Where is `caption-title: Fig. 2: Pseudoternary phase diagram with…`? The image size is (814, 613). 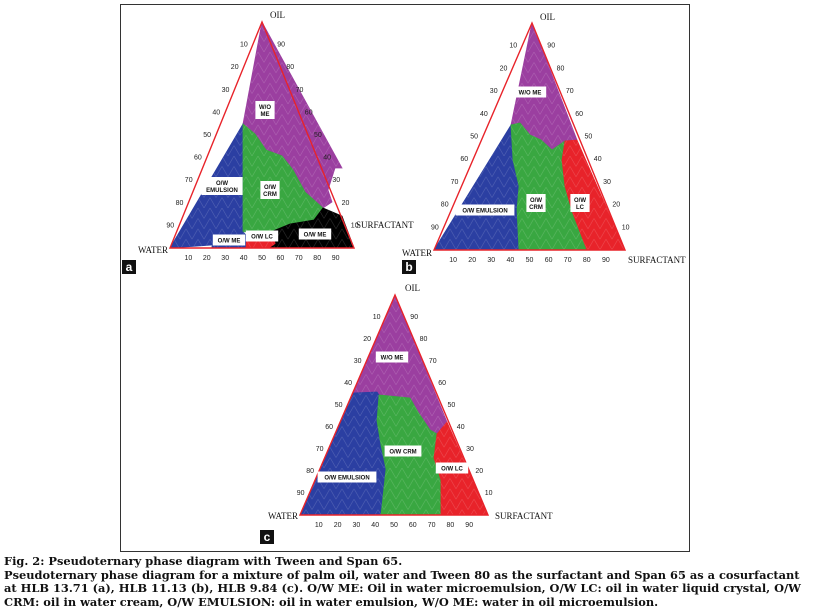
caption-title: Fig. 2: Pseudoternary phase diagram with… is located at coordinates (203, 561).